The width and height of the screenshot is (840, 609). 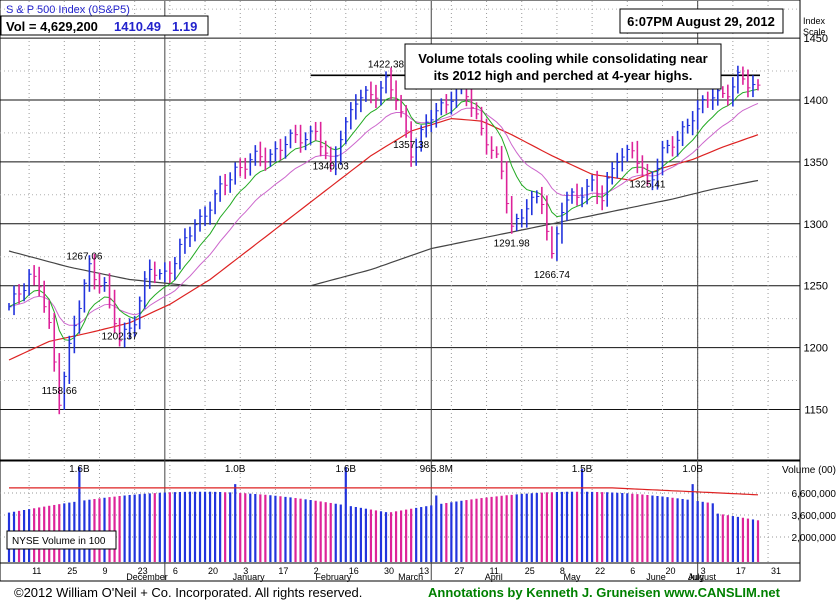 What do you see at coordinates (384, 491) in the screenshot?
I see `volume-average-line` at bounding box center [384, 491].